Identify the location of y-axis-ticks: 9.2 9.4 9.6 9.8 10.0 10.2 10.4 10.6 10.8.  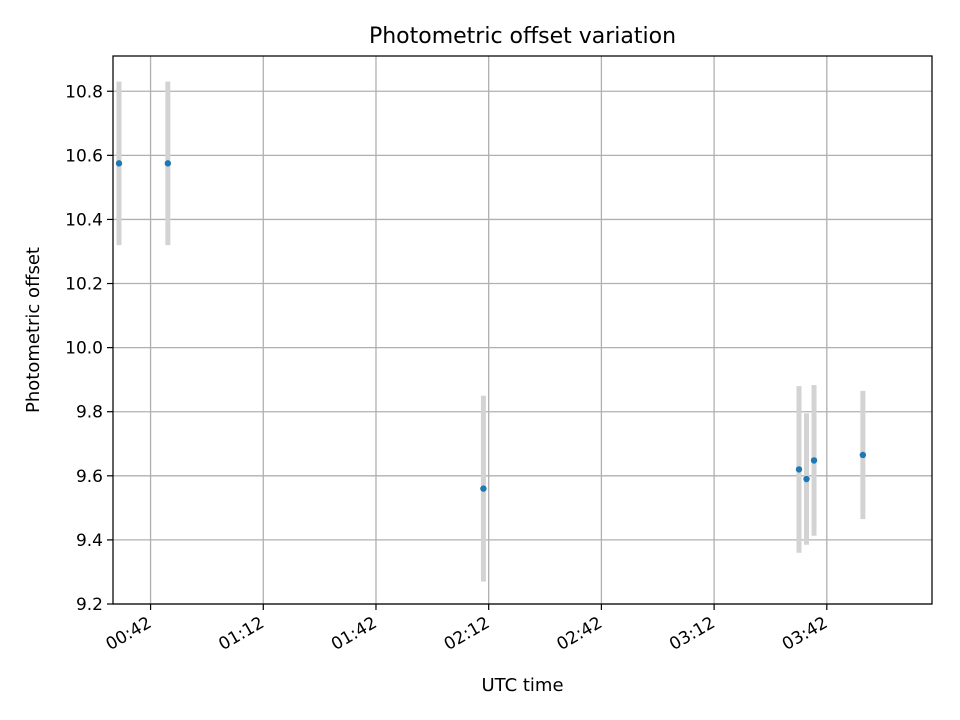
(89, 348).